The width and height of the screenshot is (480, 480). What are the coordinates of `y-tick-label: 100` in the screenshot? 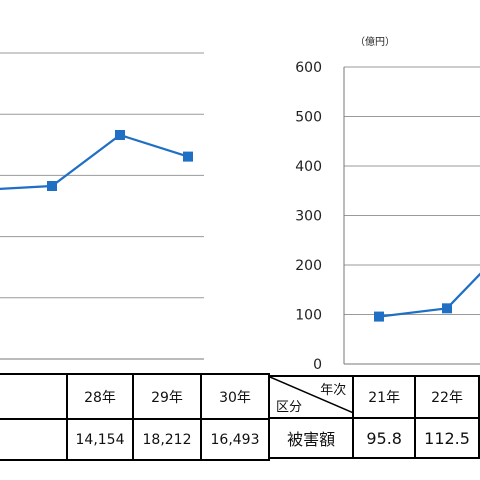 It's located at (308, 316).